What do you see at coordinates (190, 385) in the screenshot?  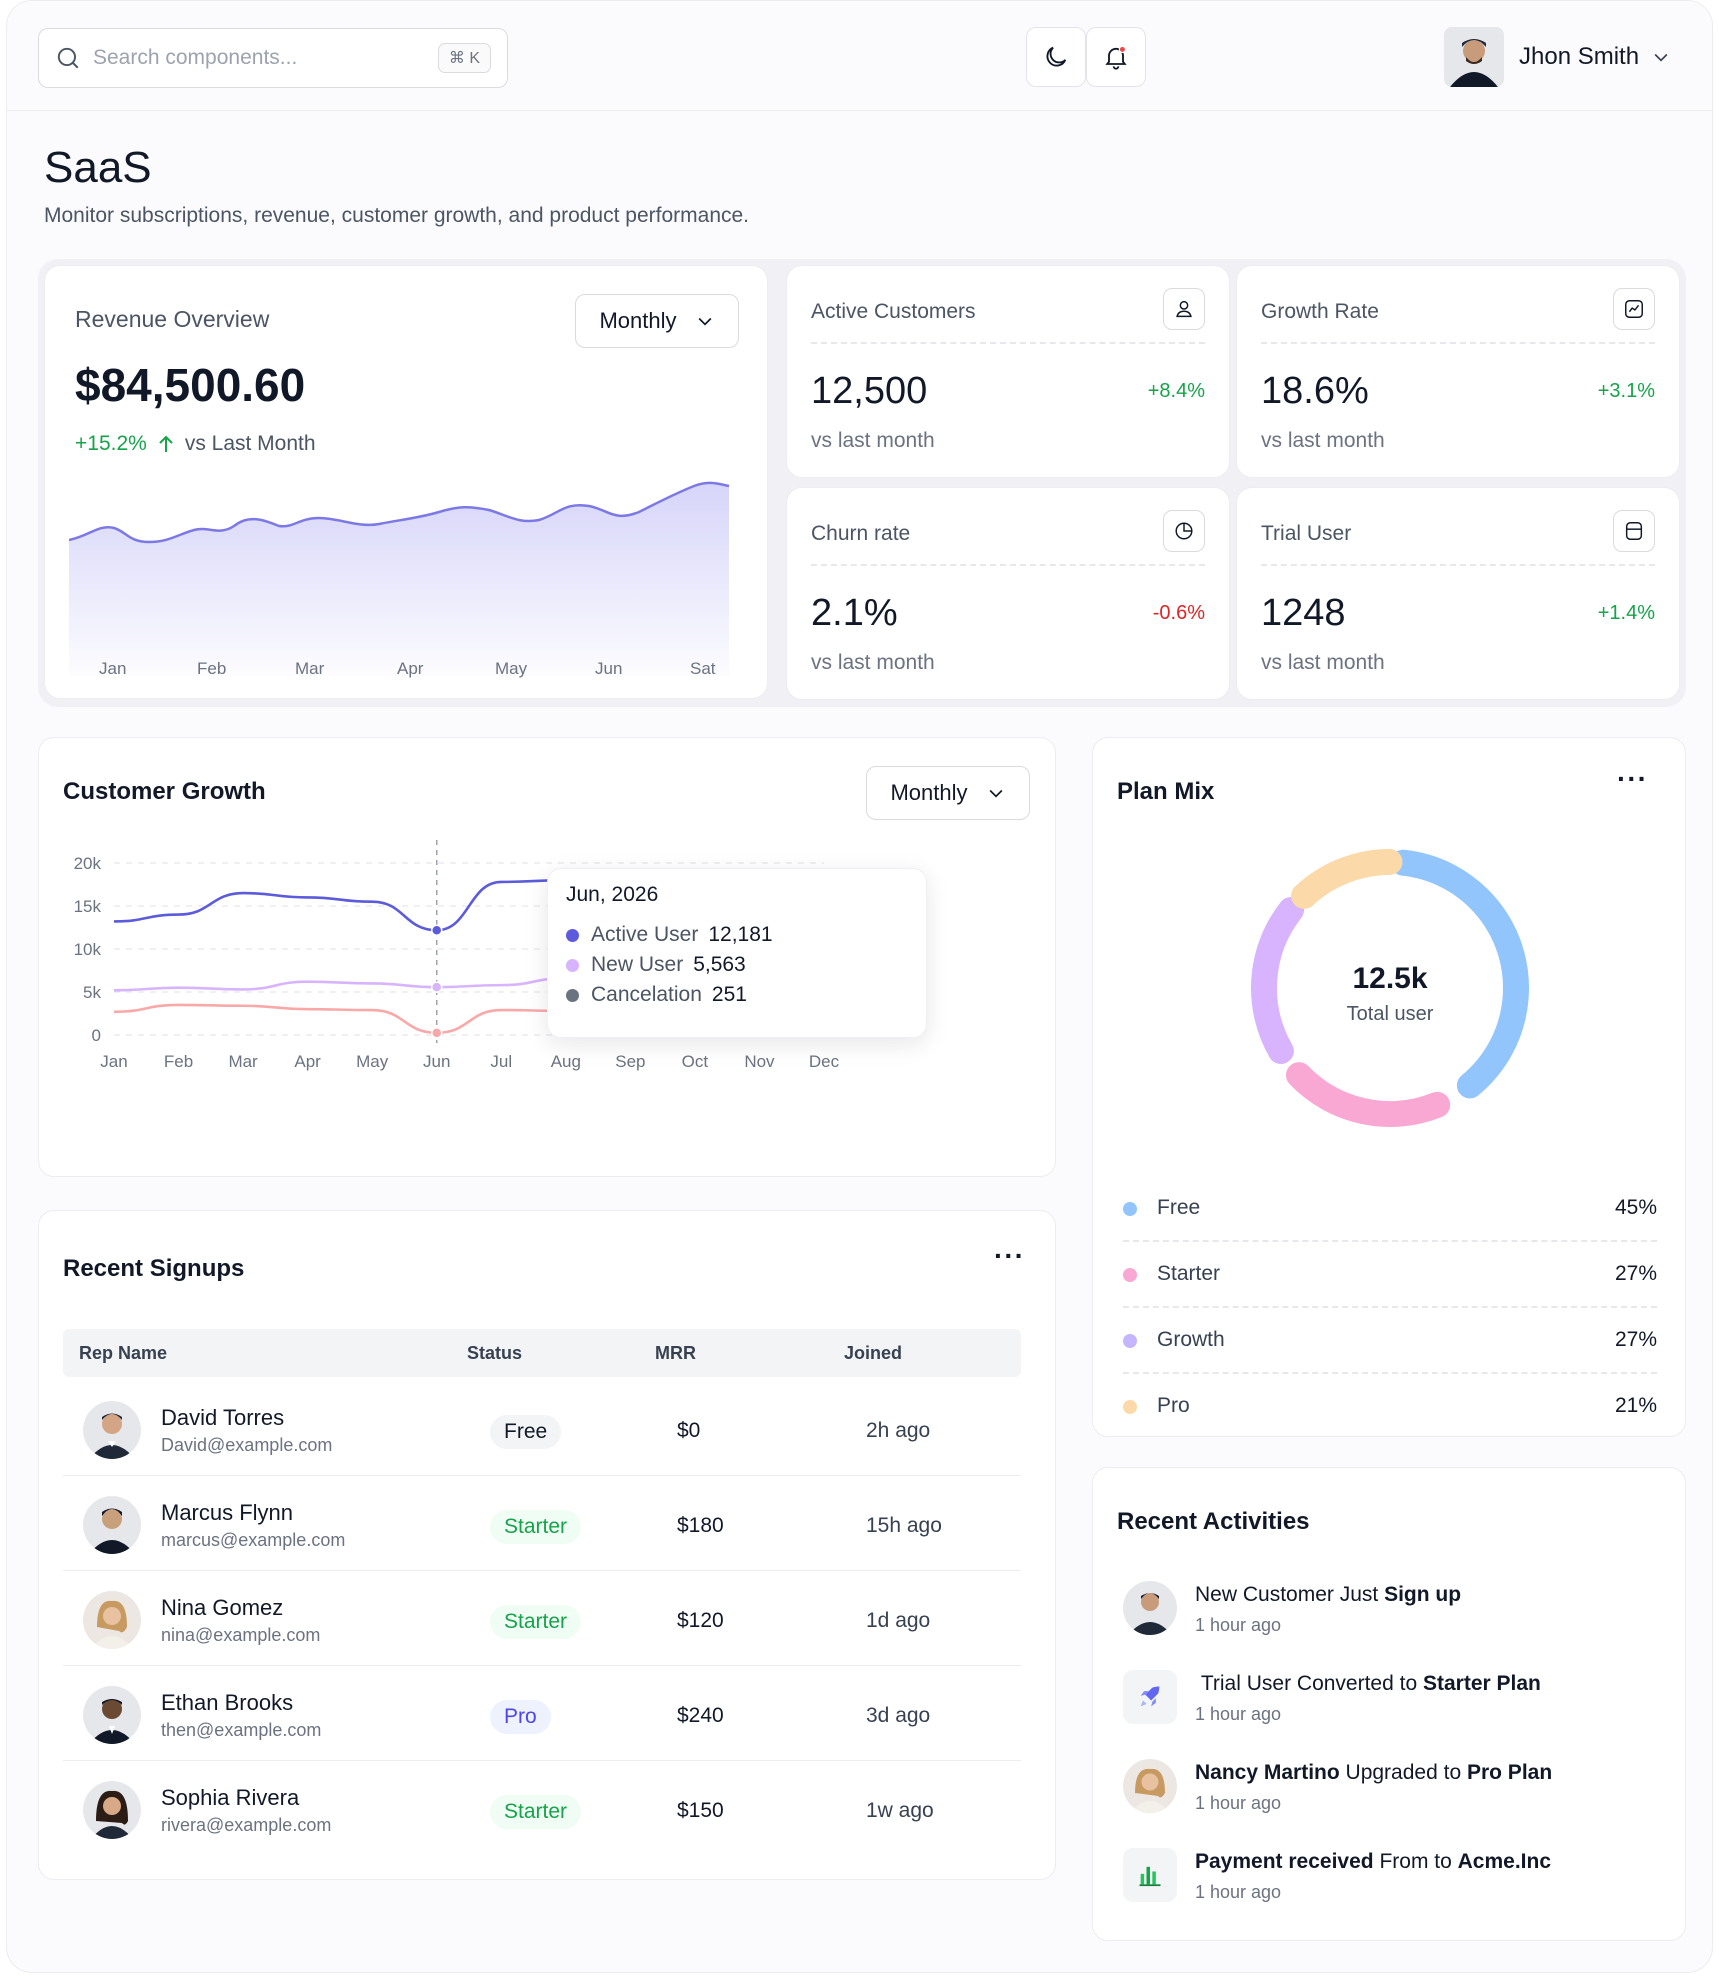 I see `revenue-amount: $84,500.60` at bounding box center [190, 385].